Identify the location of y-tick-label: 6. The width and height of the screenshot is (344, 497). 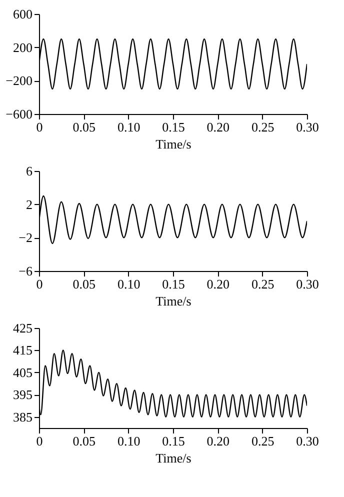
(29, 171).